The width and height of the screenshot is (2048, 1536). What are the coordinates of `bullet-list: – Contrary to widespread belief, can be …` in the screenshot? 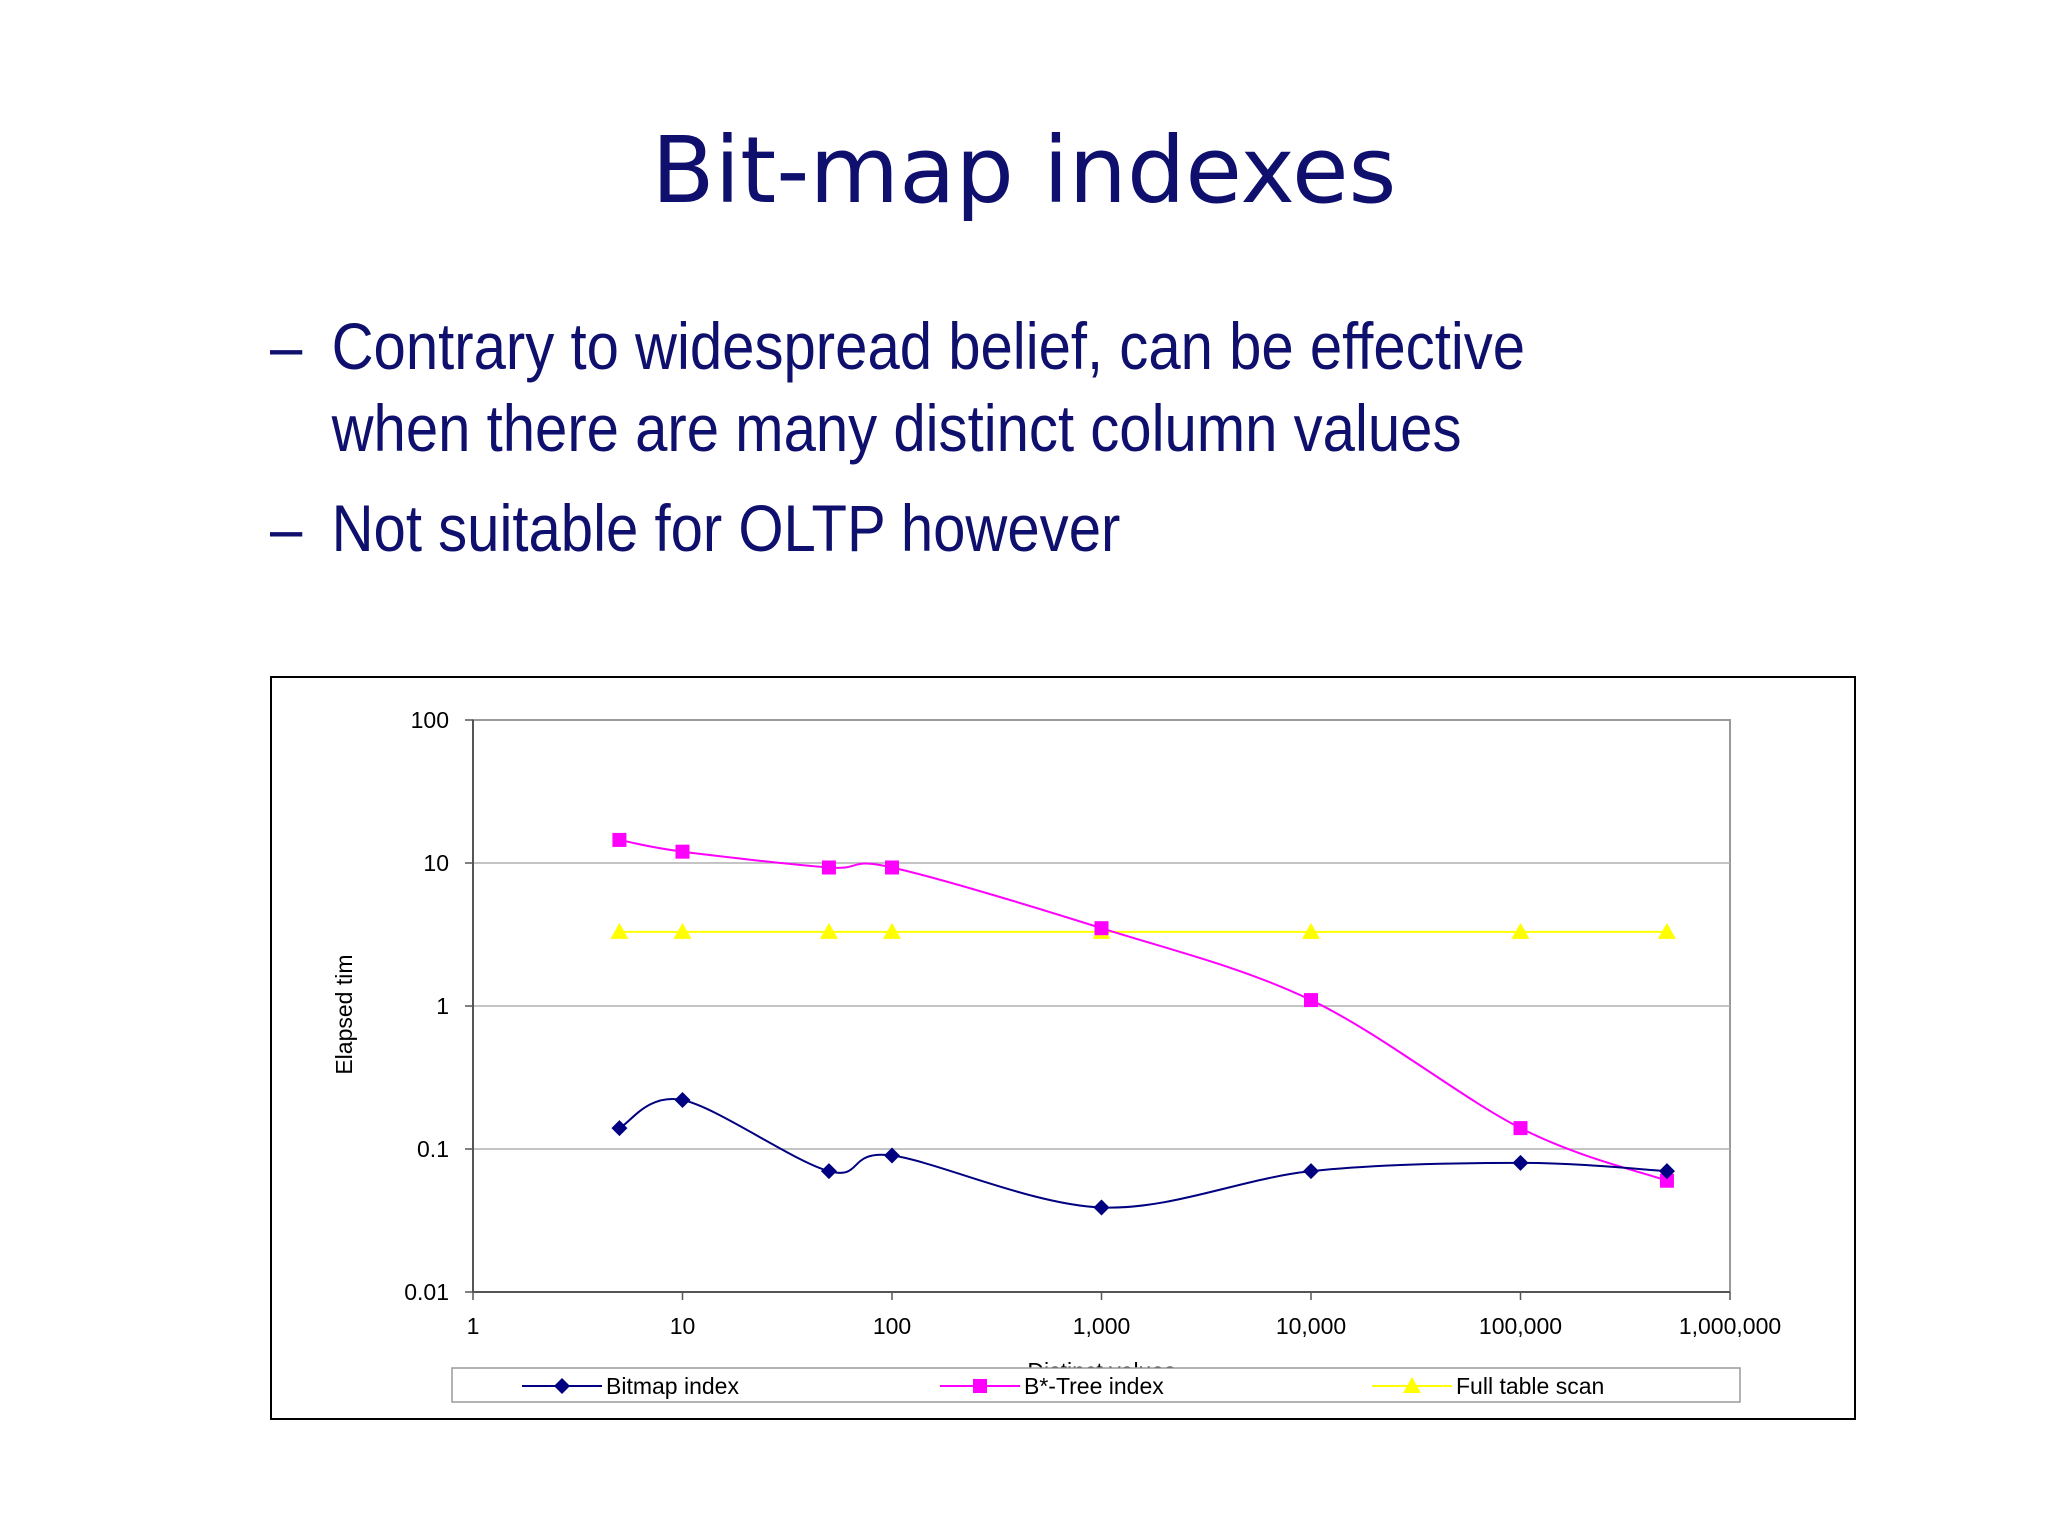 It's located at (956, 446).